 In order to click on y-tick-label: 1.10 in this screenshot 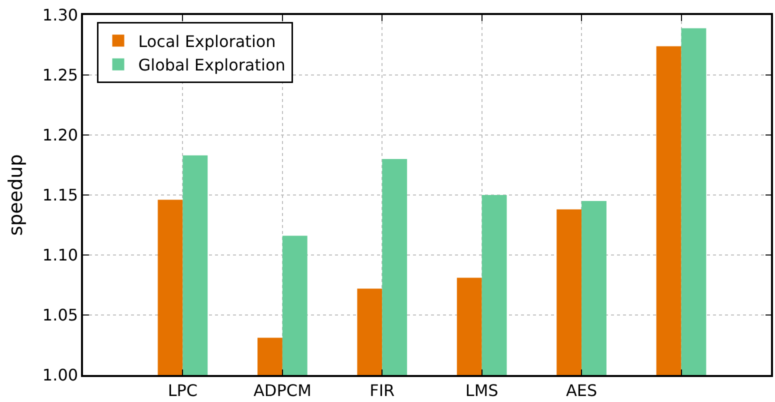, I will do `click(60, 255)`.